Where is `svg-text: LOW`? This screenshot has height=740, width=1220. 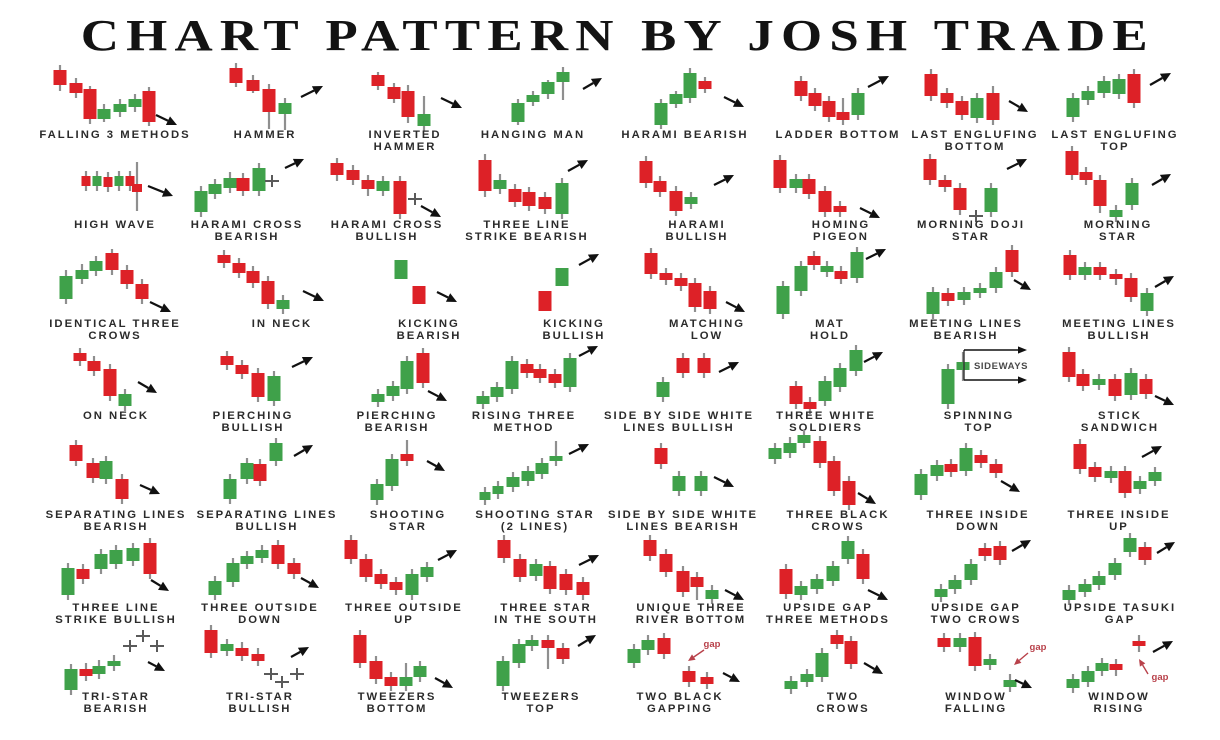
svg-text: LOW is located at coordinates (707, 336).